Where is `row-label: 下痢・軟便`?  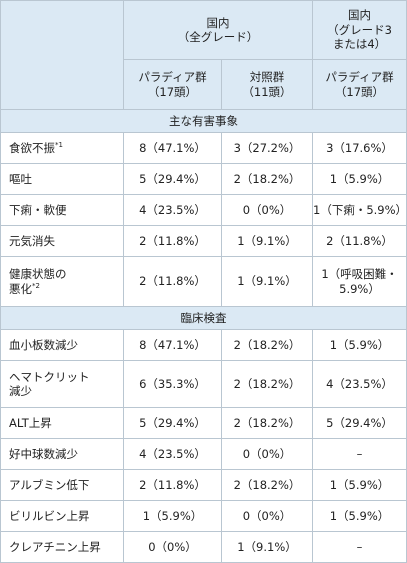
row-label: 下痢・軟便 is located at coordinates (62, 210).